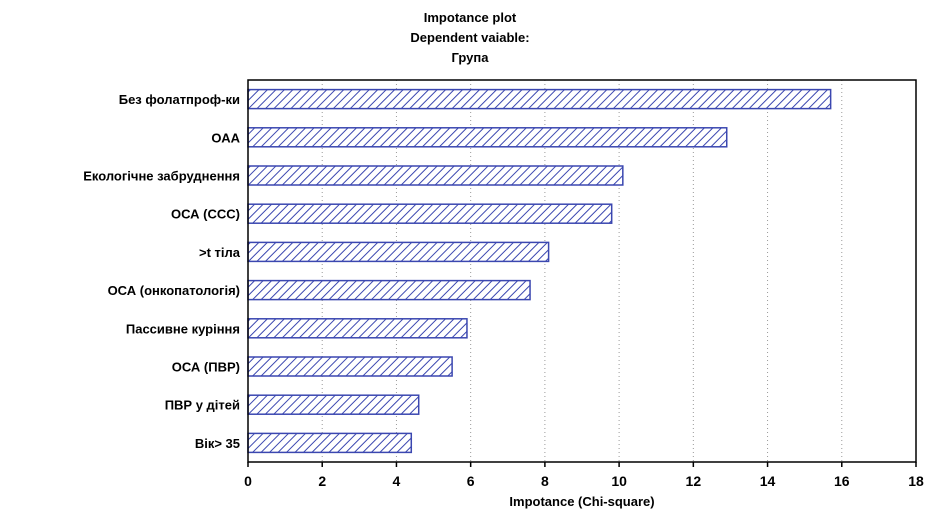  I want to click on x-axis-label: Impotance (Chi-square), so click(581, 501).